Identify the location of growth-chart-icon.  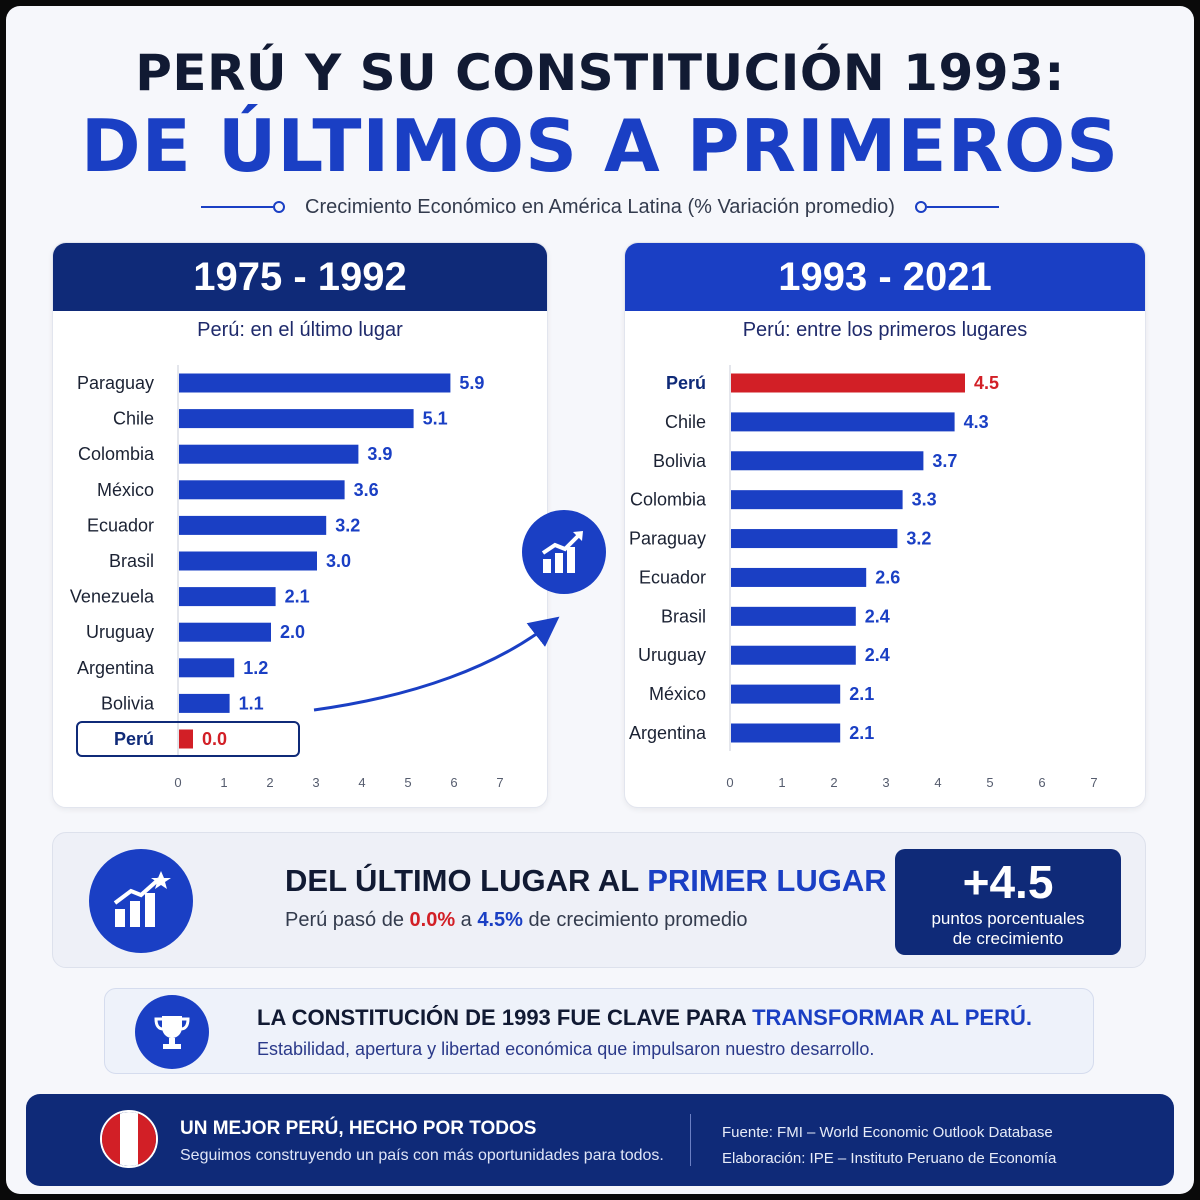
(564, 552).